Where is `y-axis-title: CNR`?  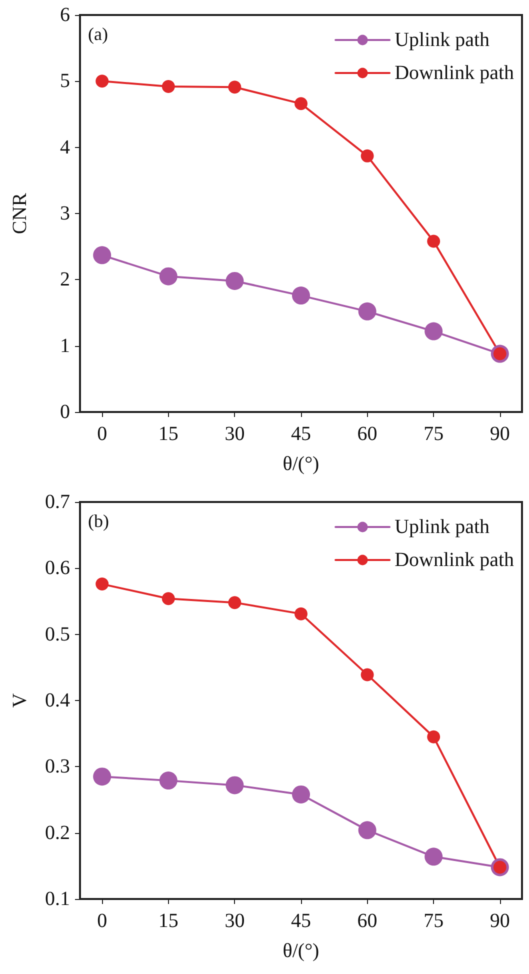
y-axis-title: CNR is located at coordinates (20, 213).